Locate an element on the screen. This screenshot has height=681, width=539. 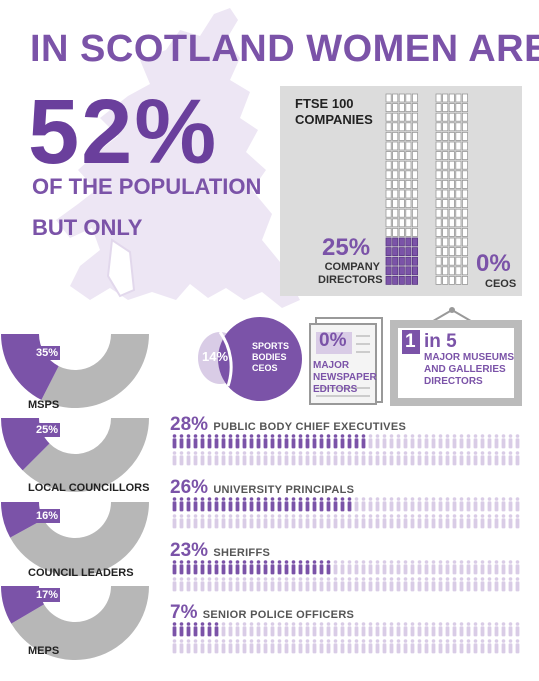
ftse-columns is located at coordinates (427, 189).